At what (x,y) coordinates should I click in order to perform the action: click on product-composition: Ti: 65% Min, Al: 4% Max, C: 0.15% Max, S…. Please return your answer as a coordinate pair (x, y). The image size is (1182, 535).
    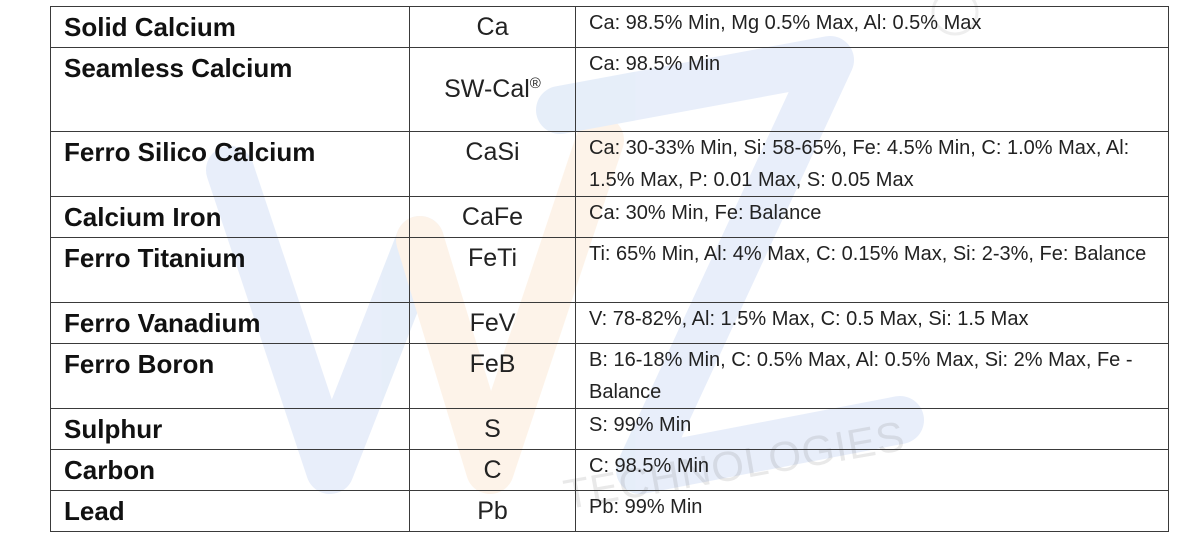
    Looking at the image, I should click on (868, 254).